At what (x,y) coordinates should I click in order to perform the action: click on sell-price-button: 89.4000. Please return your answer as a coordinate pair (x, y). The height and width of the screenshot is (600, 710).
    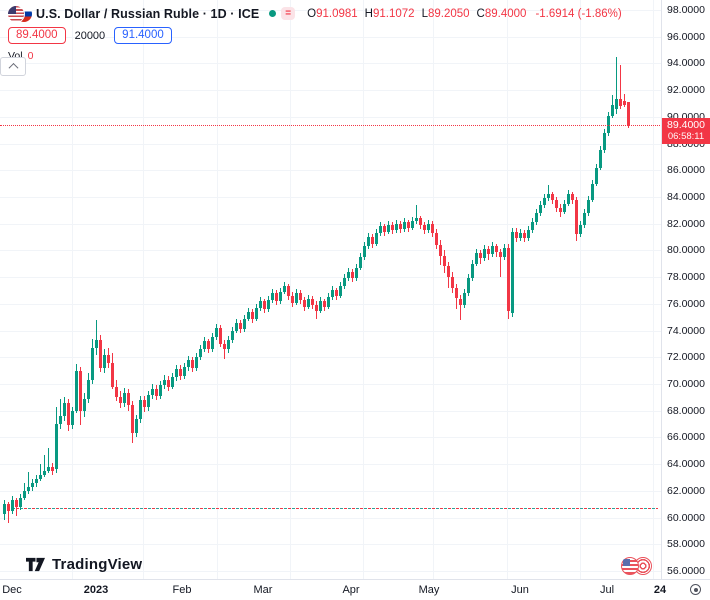
    Looking at the image, I should click on (37, 35).